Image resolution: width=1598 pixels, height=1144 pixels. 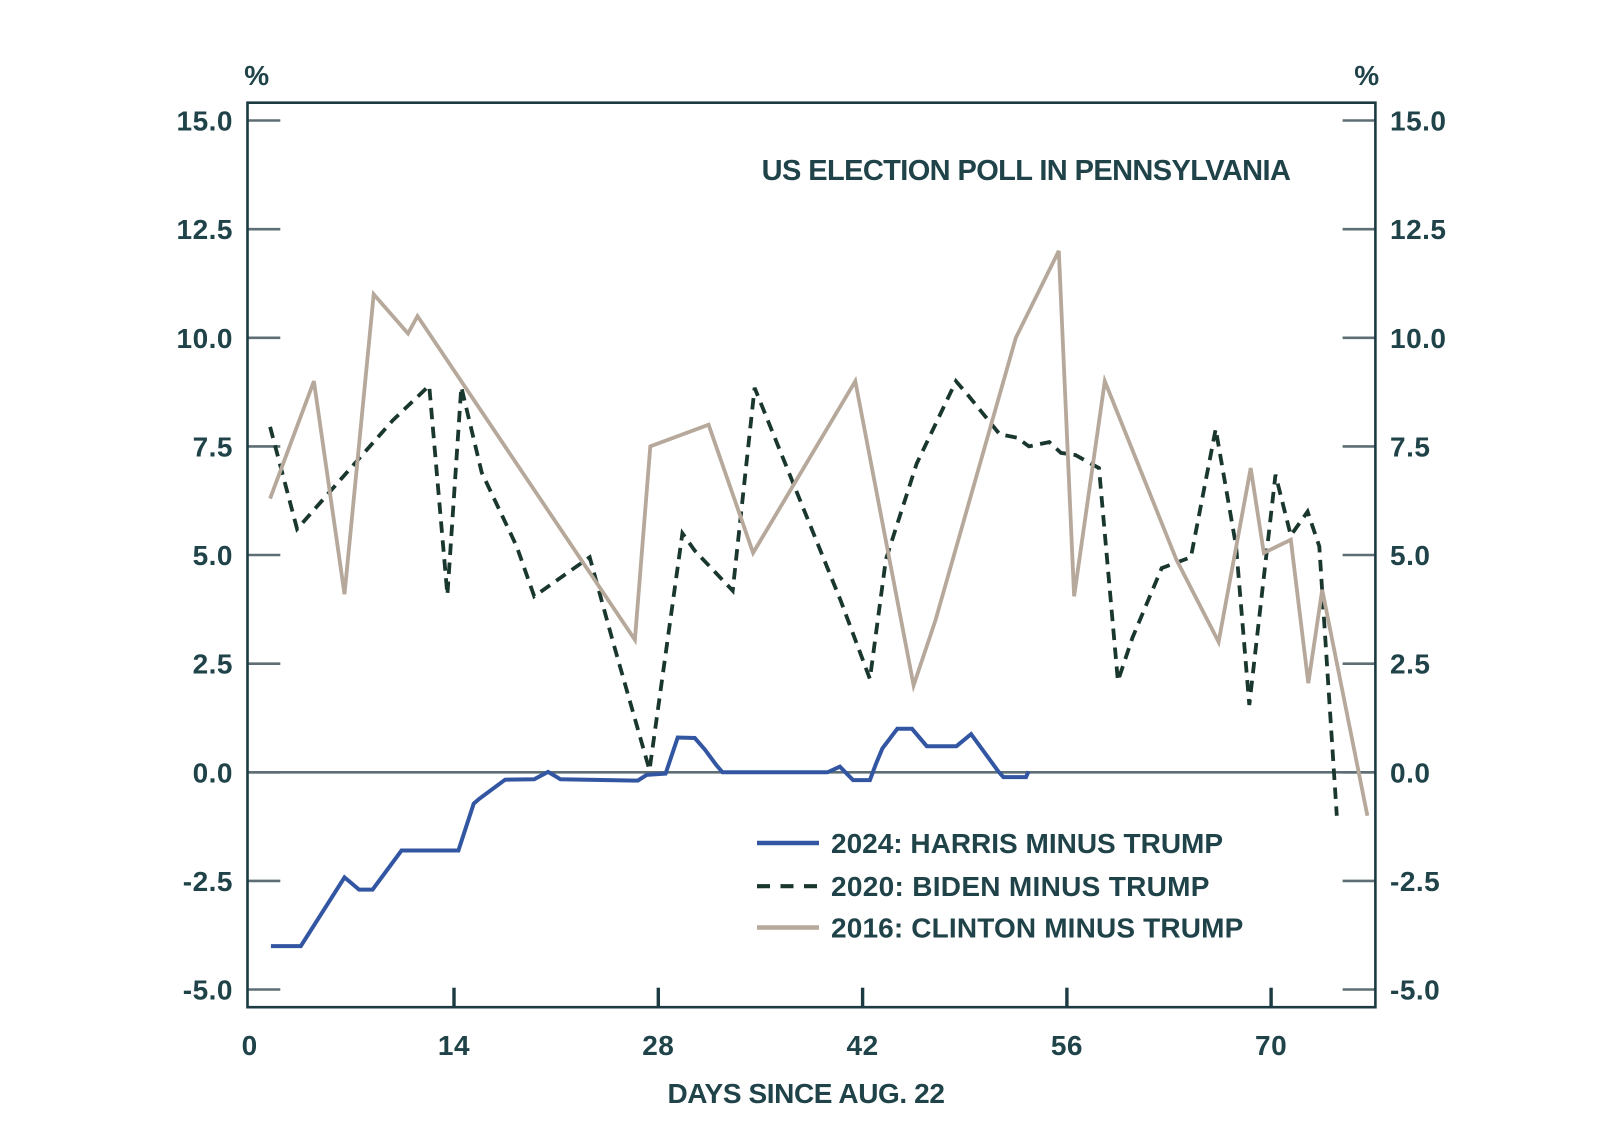 I want to click on svg-text: 28, so click(x=658, y=1045).